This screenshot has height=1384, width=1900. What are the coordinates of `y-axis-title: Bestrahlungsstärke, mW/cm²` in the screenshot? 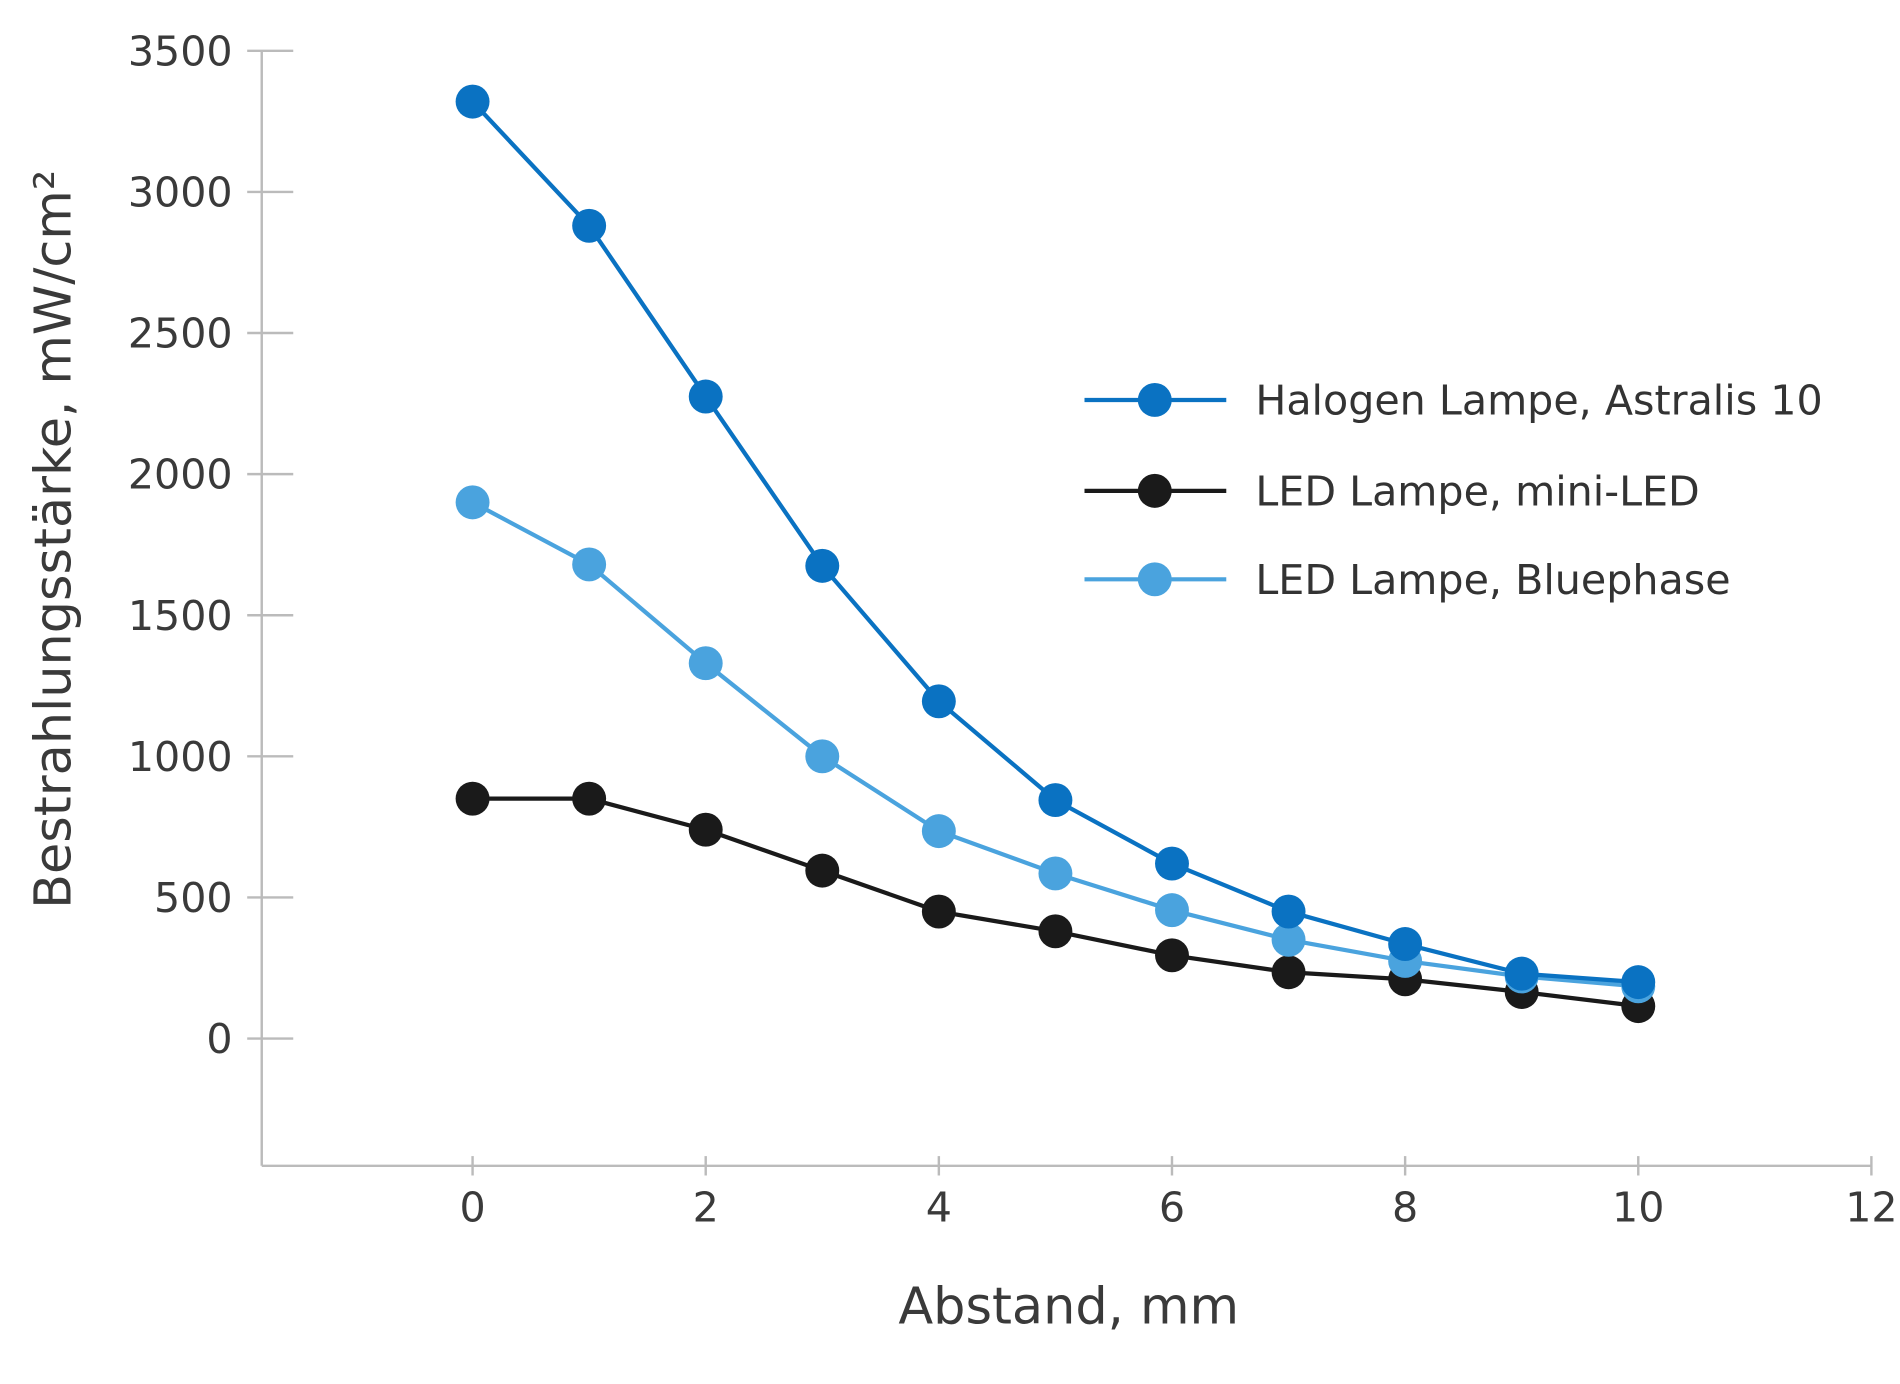 It's located at (53, 539).